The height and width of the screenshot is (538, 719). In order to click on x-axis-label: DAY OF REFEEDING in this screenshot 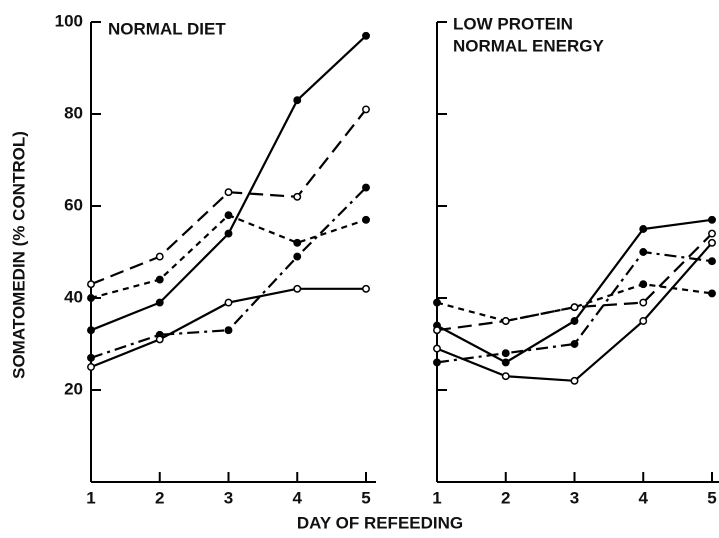, I will do `click(380, 522)`.